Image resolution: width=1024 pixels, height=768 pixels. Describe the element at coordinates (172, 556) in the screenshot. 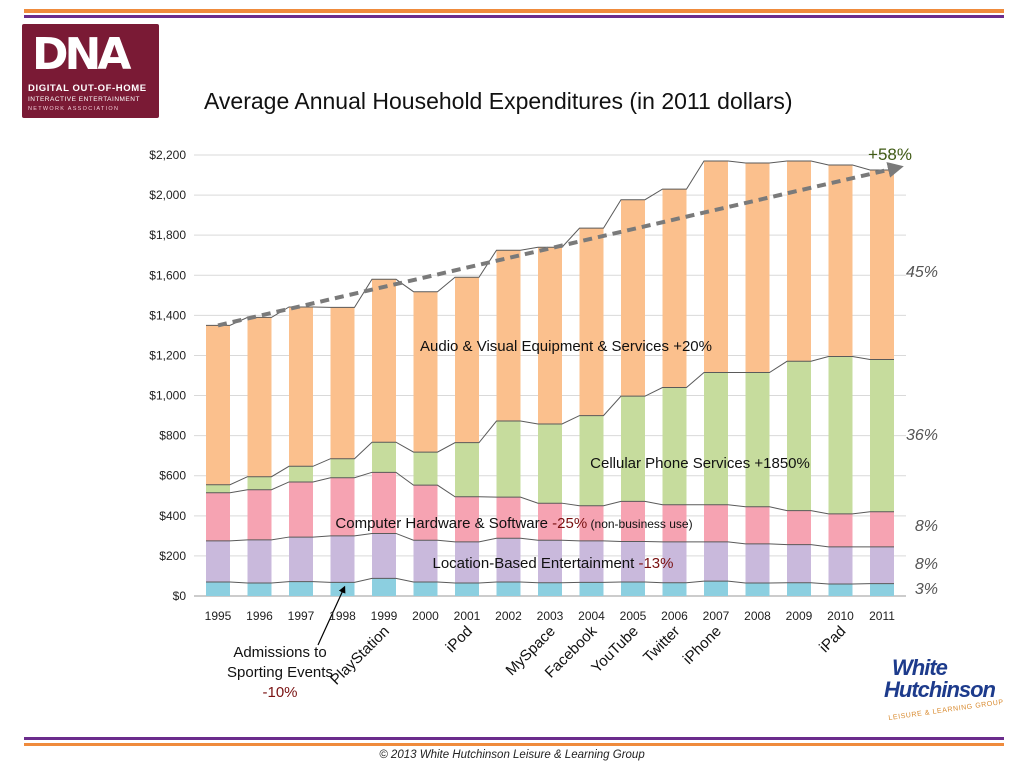

I see `y-tick-label: $200` at that location.